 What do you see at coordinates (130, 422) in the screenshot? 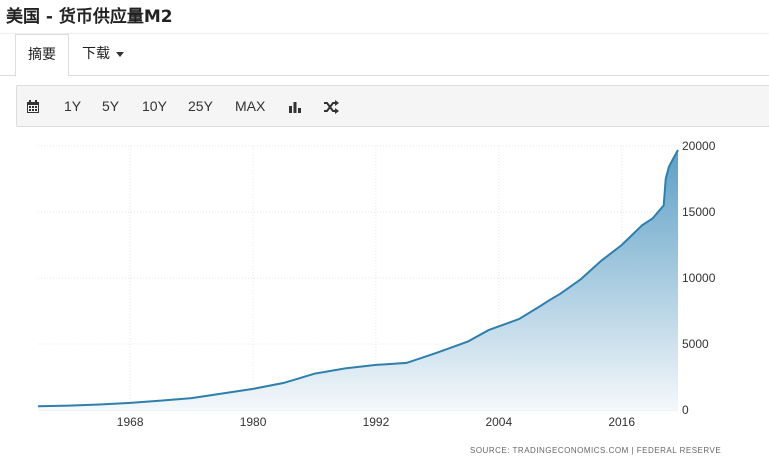
I see `x-tick-label: 1968` at bounding box center [130, 422].